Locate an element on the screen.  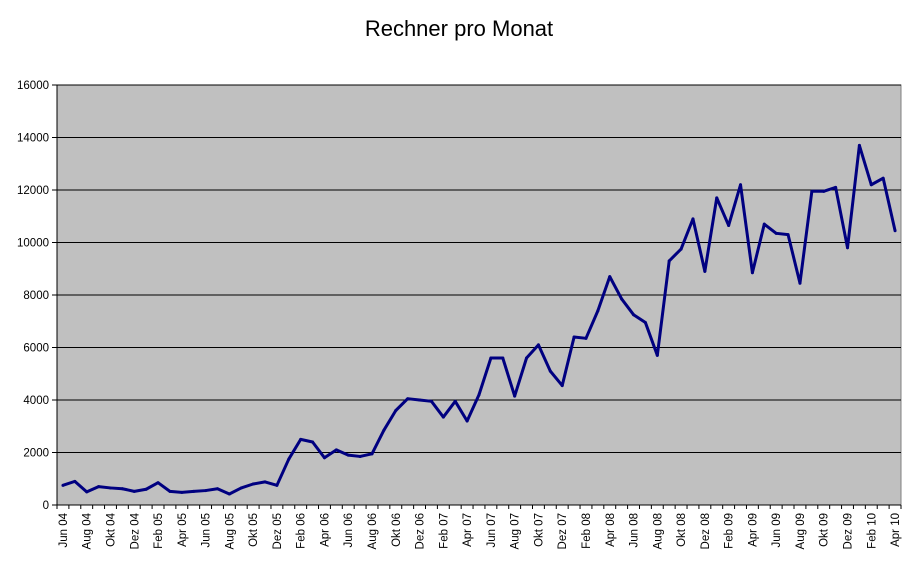
x-tick-label: Okt 08 is located at coordinates (682, 530).